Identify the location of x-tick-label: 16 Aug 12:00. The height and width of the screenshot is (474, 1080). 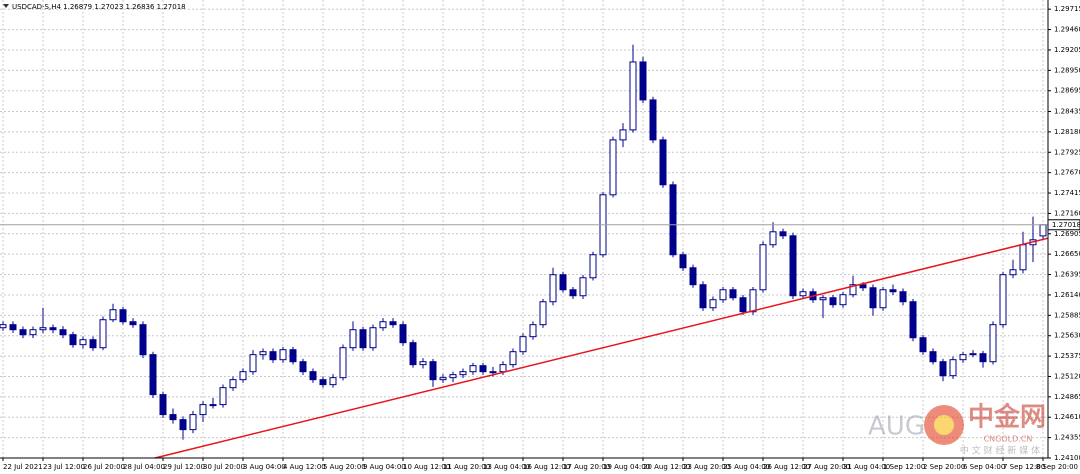
(546, 467).